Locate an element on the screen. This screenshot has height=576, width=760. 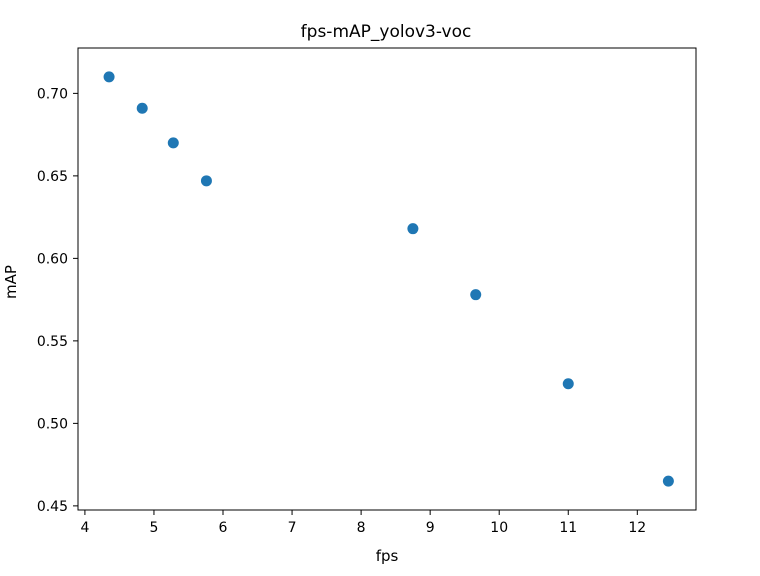
x-axis: 4 5 6 7 8 9 10 11 12 is located at coordinates (363, 523).